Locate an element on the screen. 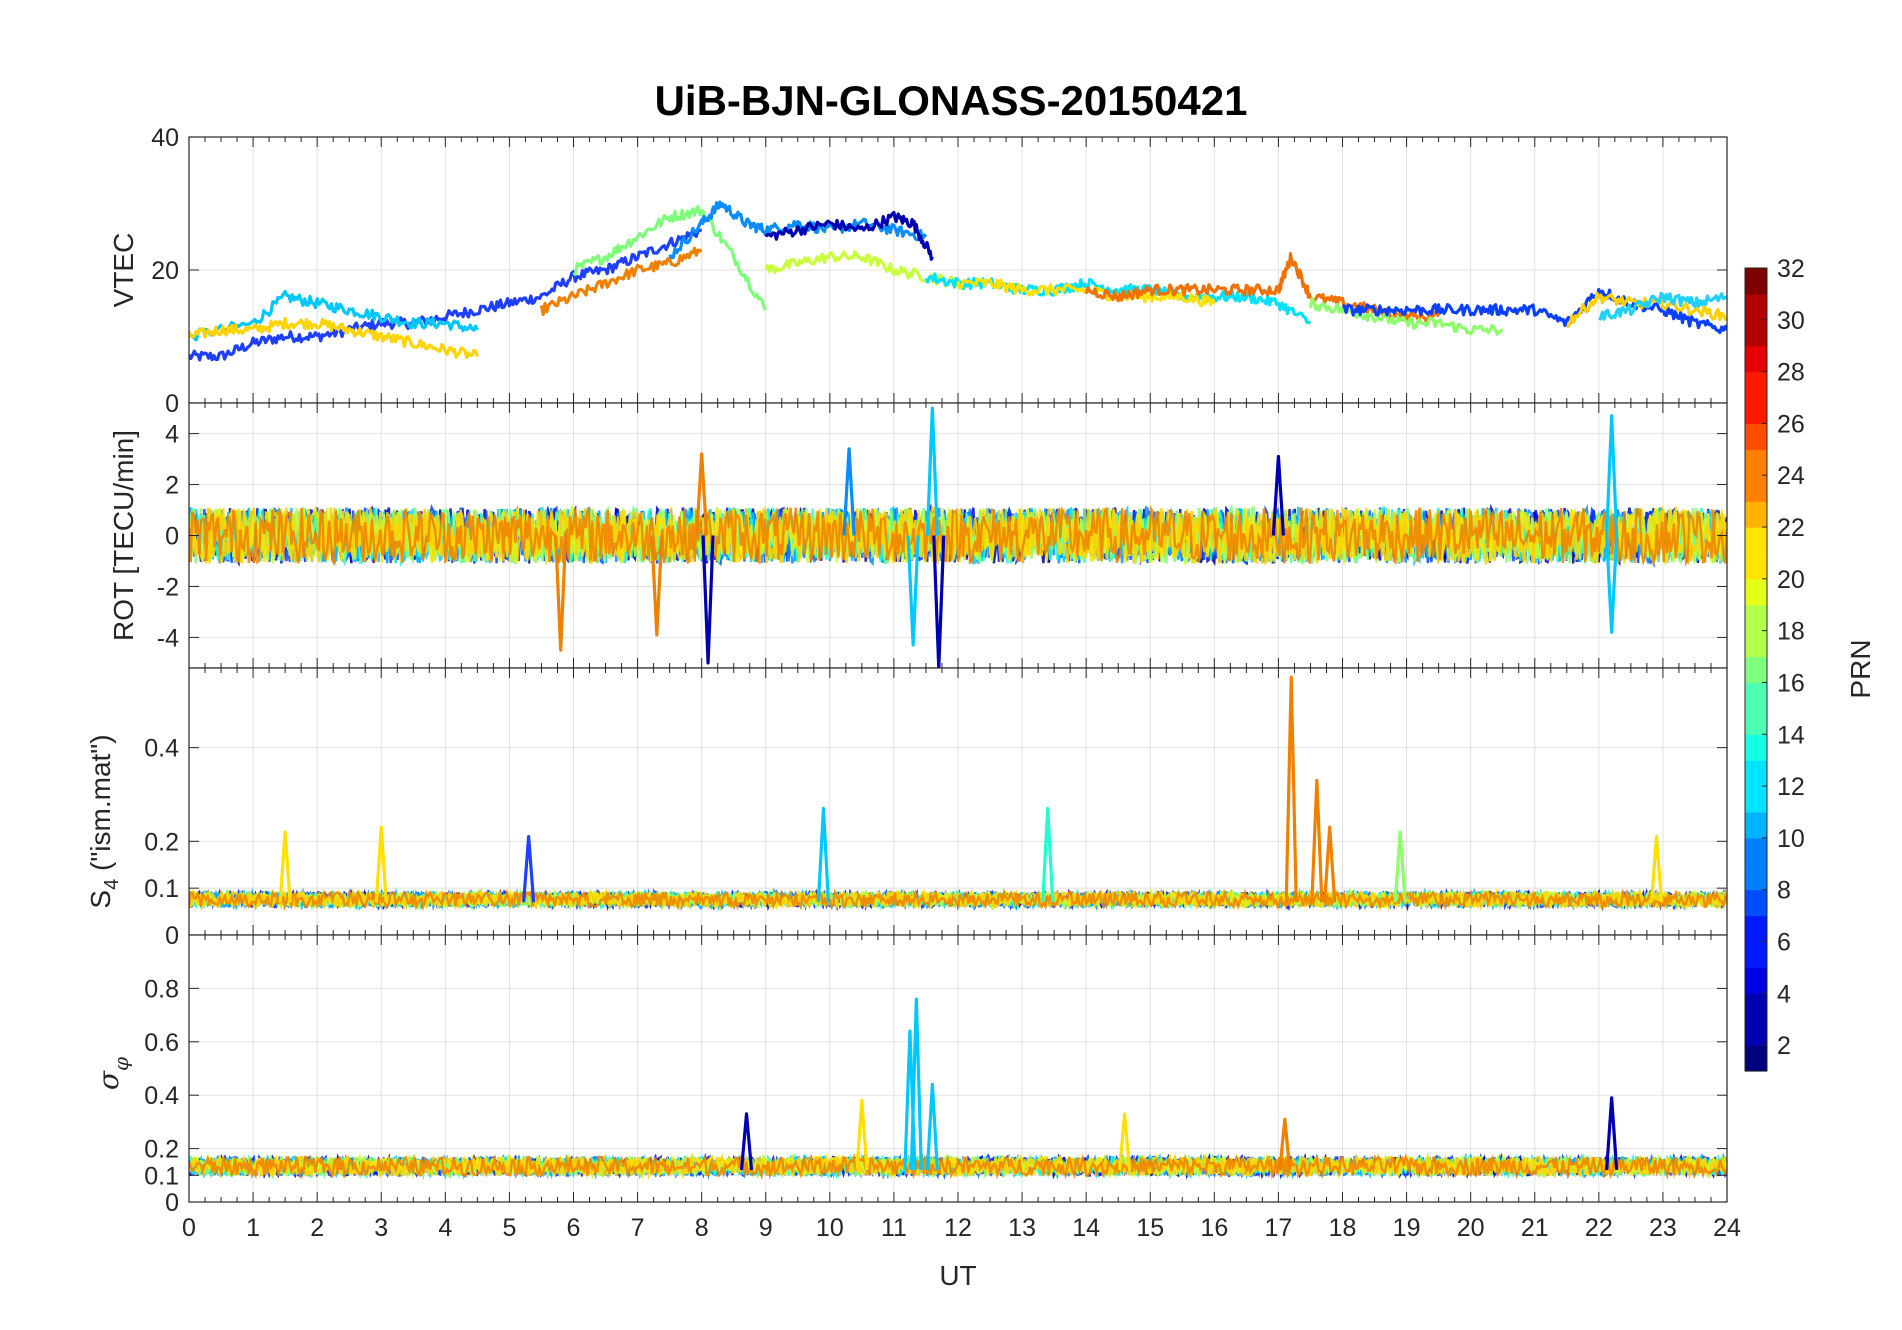 The image size is (1902, 1330). x-tick-label: 1 is located at coordinates (253, 1228).